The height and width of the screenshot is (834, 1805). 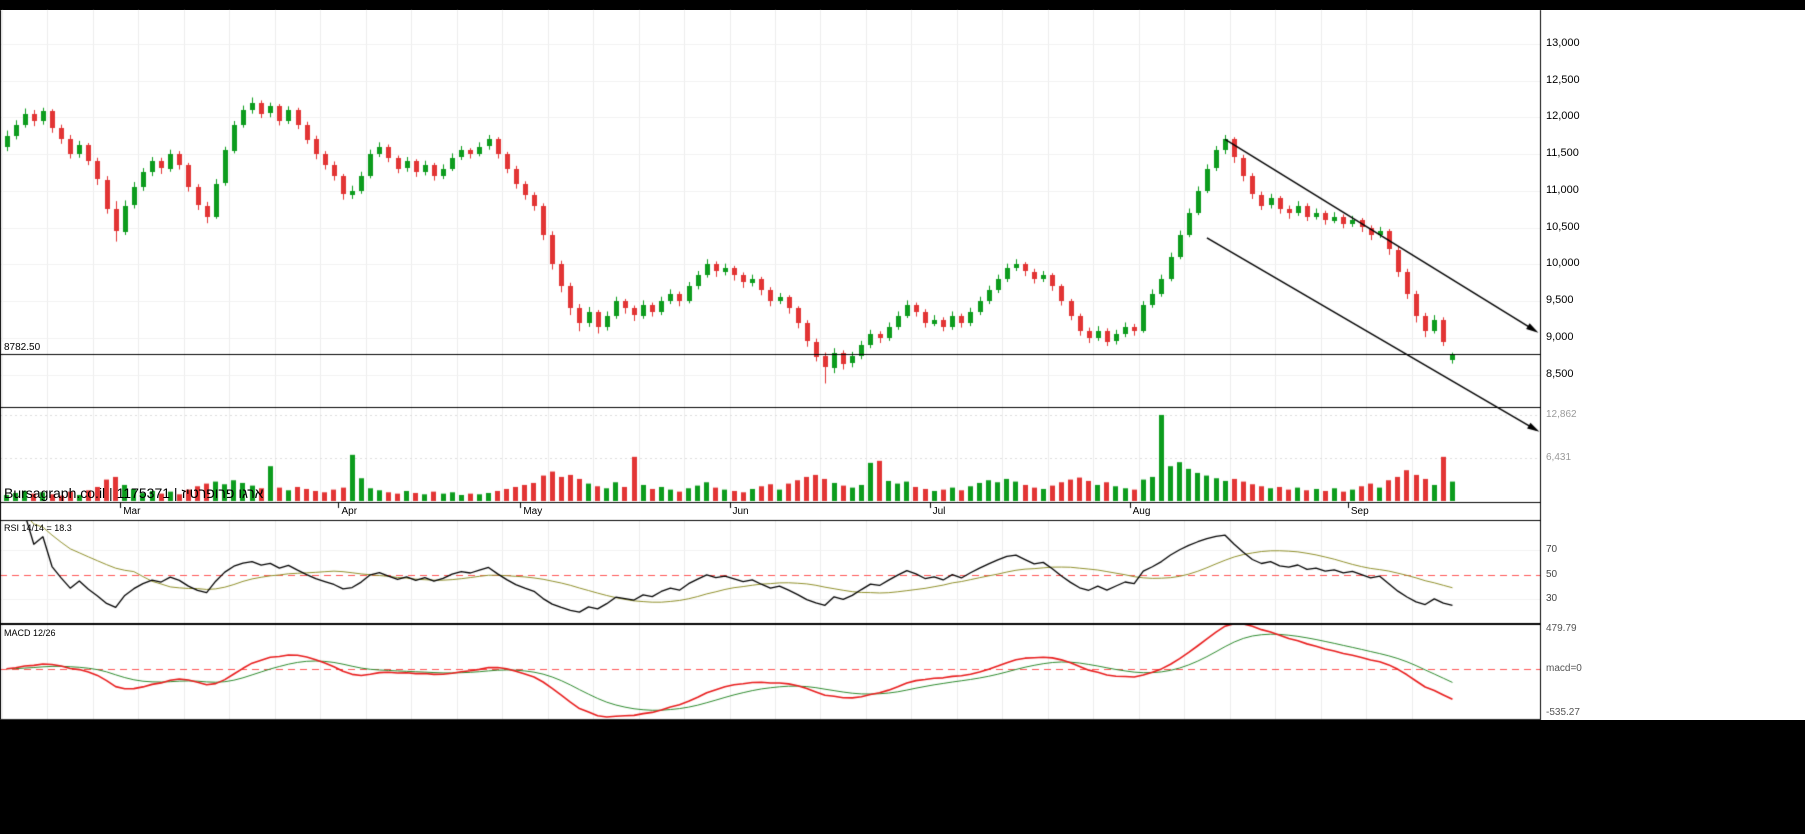 I want to click on price-axis-label: 9,500, so click(x=1560, y=300).